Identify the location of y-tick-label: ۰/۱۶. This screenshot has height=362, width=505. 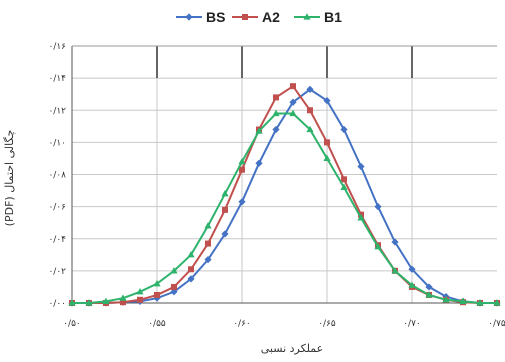
(57, 47).